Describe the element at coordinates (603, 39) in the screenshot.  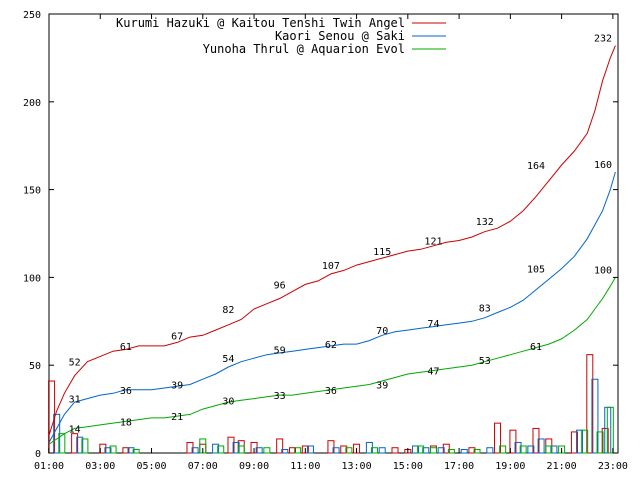
I see `data-label: 232` at that location.